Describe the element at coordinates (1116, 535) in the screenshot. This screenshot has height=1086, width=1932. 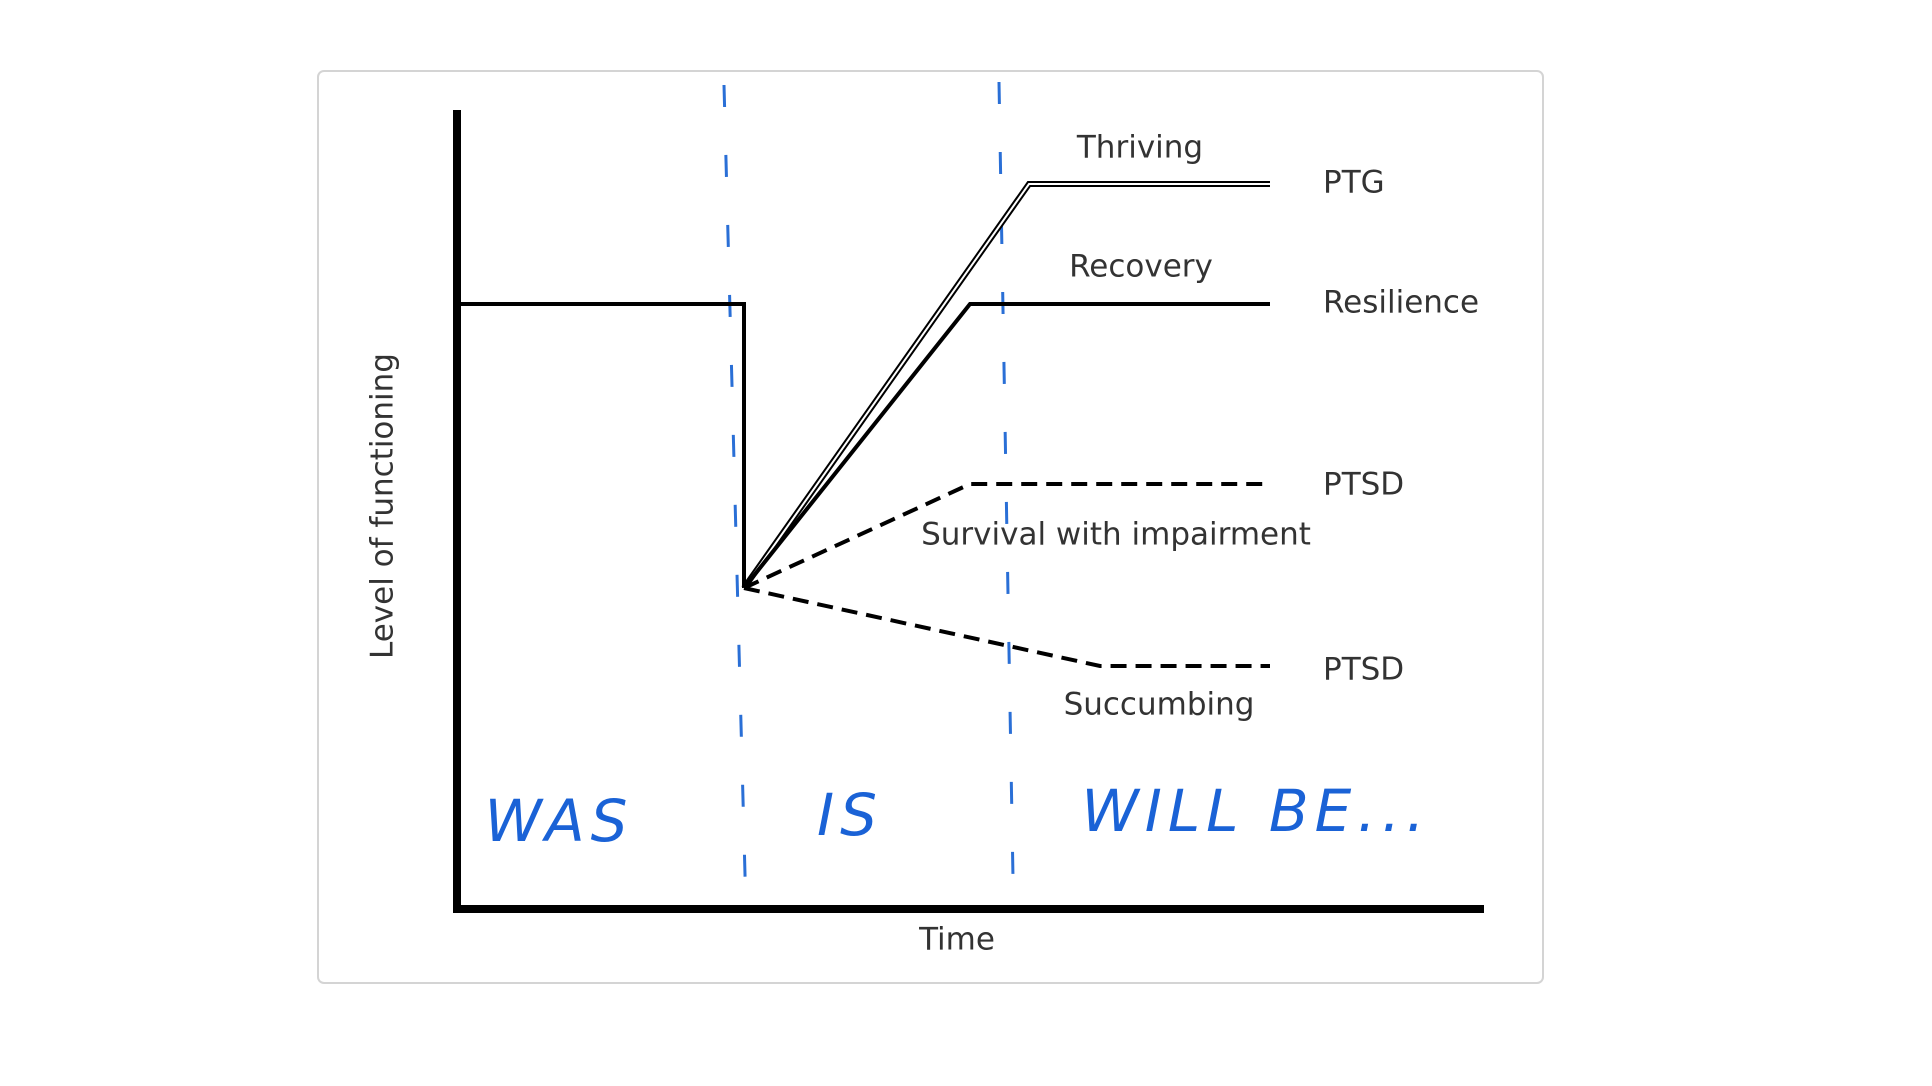
I see `trajectory-label: Survival with impairment` at that location.